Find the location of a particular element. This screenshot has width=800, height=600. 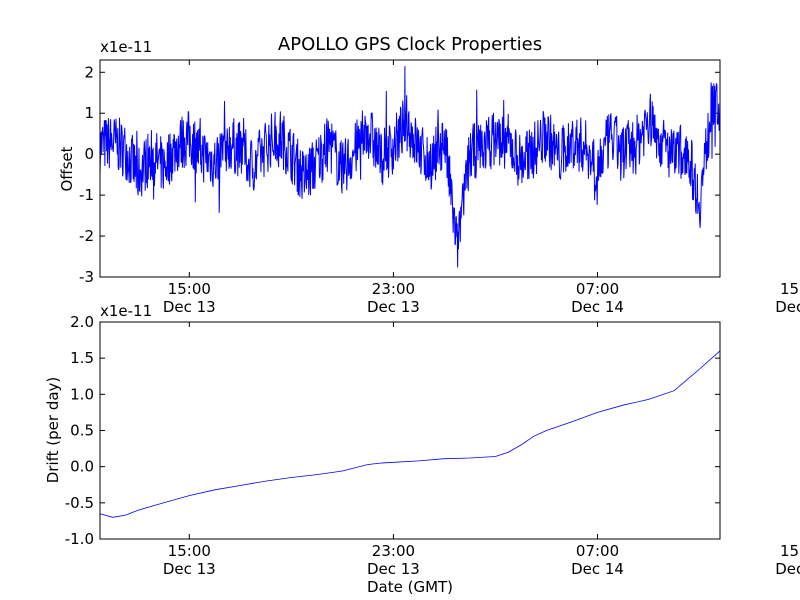

offset-x-tick-time: 23:00 is located at coordinates (393, 289).